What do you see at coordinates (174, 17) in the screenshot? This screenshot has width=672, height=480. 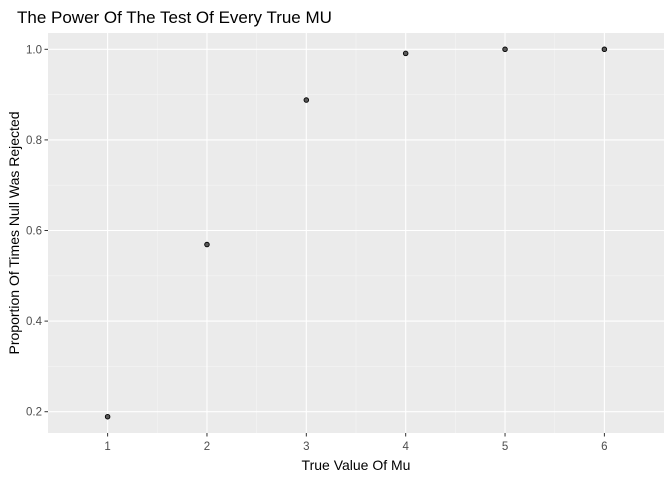 I see `chart-title: The Power Of The Test Of Every True MU` at bounding box center [174, 17].